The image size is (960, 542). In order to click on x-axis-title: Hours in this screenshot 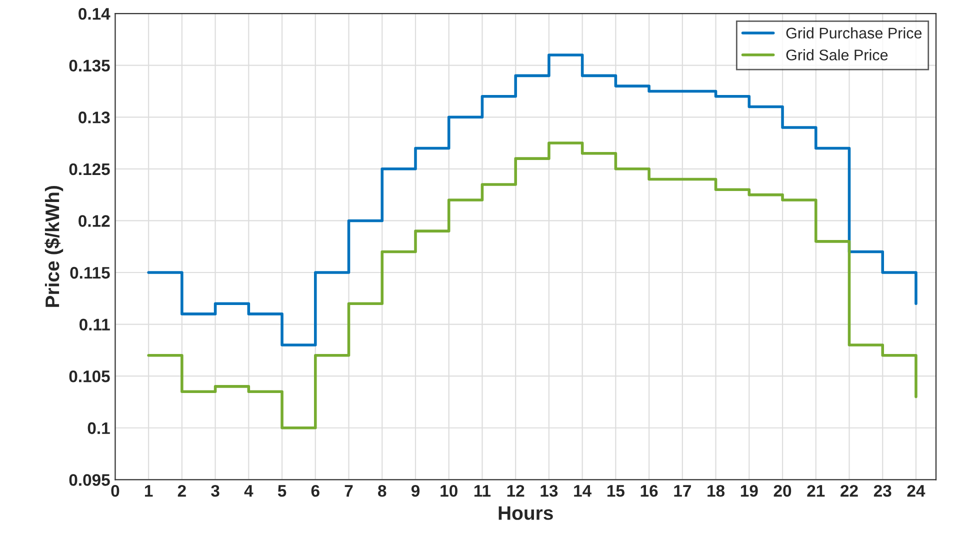, I will do `click(525, 513)`.